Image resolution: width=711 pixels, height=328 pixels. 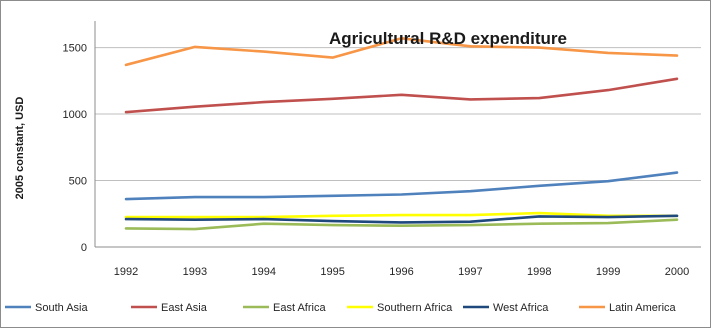 I want to click on y-tick-label: 500, so click(x=78, y=182).